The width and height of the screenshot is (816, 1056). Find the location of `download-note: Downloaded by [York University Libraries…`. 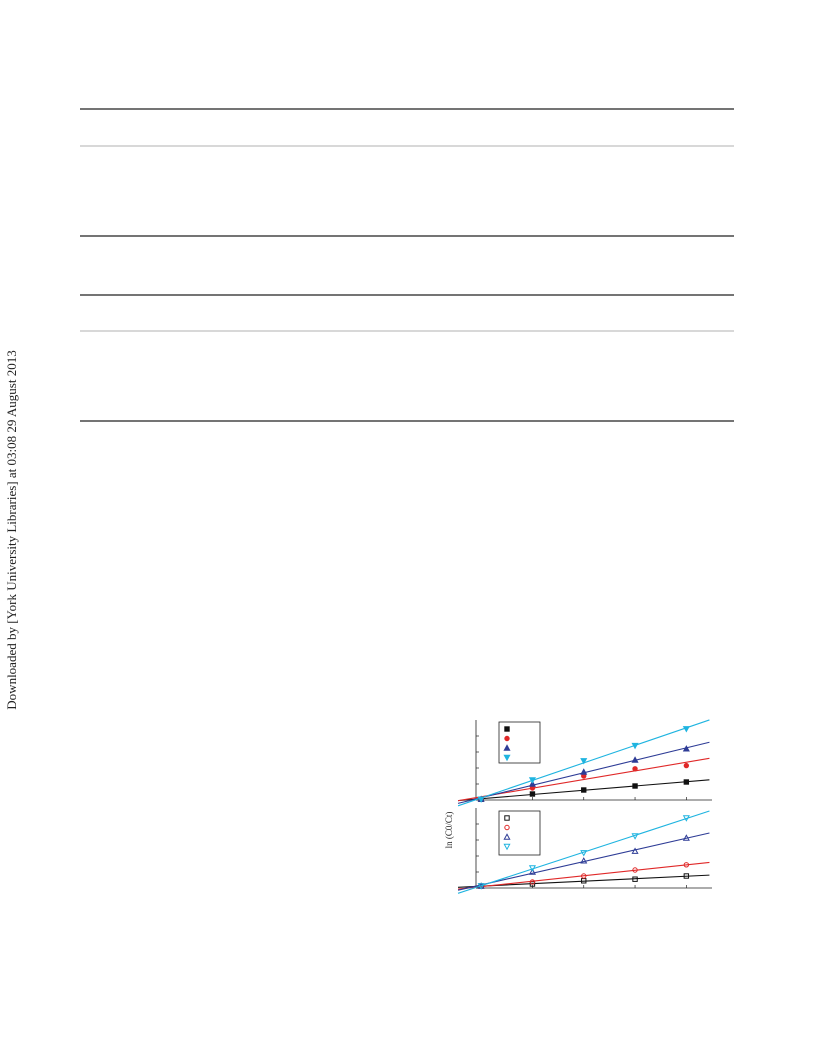

download-note: Downloaded by [York University Libraries… is located at coordinates (11, 529).